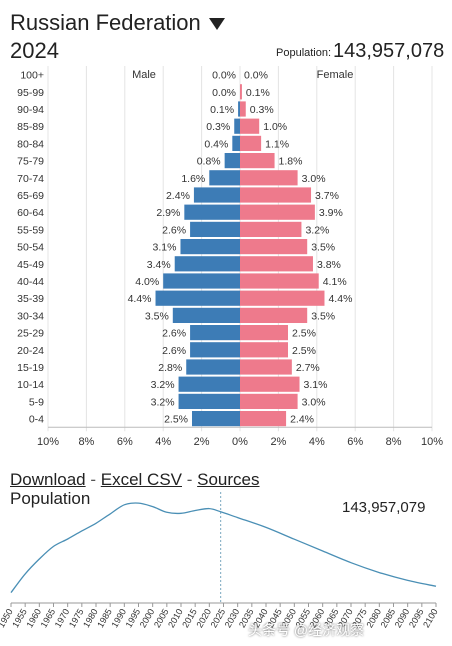  I want to click on legend-male: Male, so click(144, 75).